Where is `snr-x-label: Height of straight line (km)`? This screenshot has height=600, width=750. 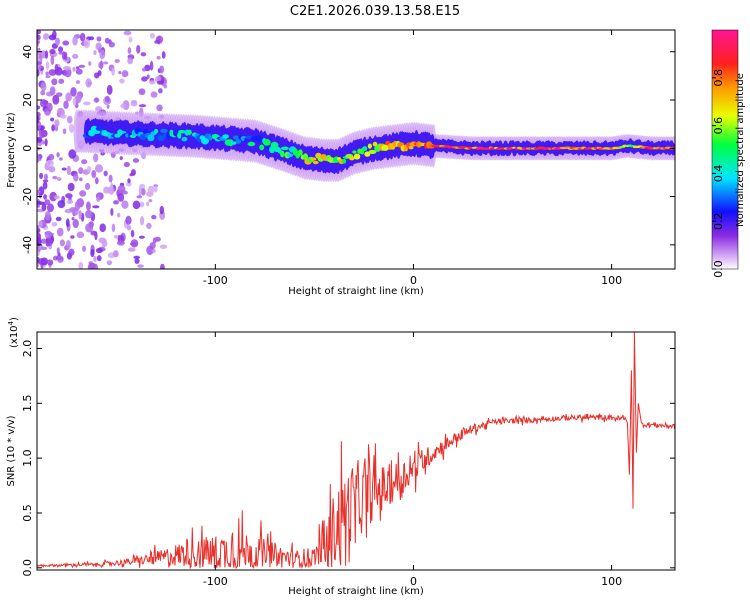
snr-x-label: Height of straight line (km) is located at coordinates (356, 591).